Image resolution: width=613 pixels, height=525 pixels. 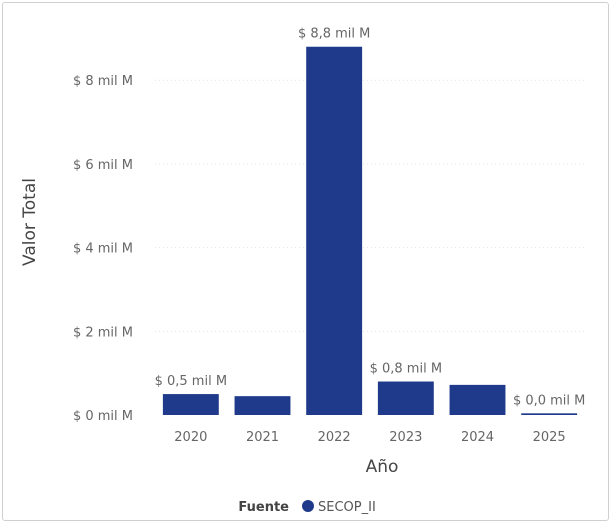 I want to click on legend-title: Fuente, so click(x=263, y=507).